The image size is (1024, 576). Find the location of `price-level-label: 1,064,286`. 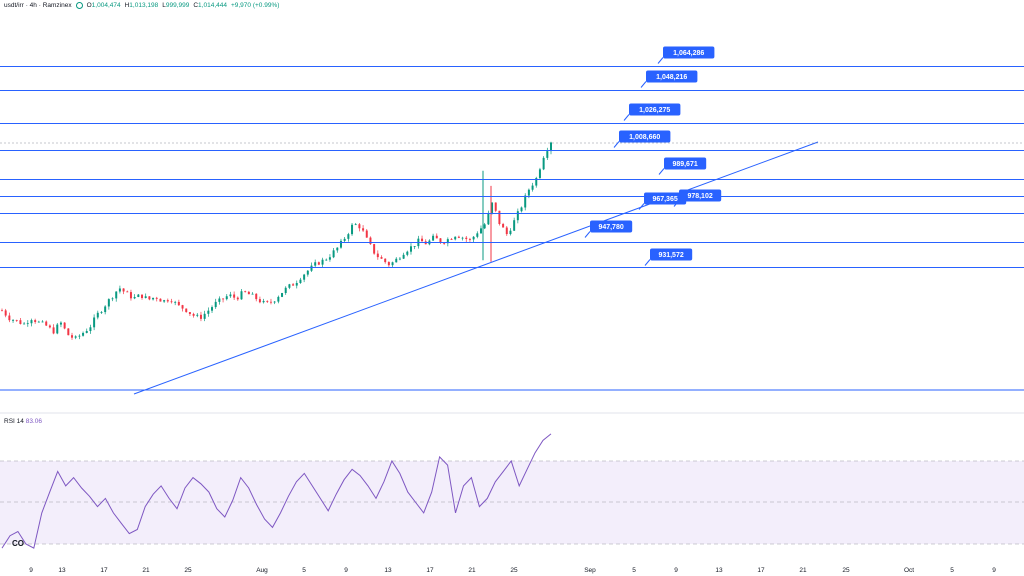

price-level-label: 1,064,286 is located at coordinates (686, 55).